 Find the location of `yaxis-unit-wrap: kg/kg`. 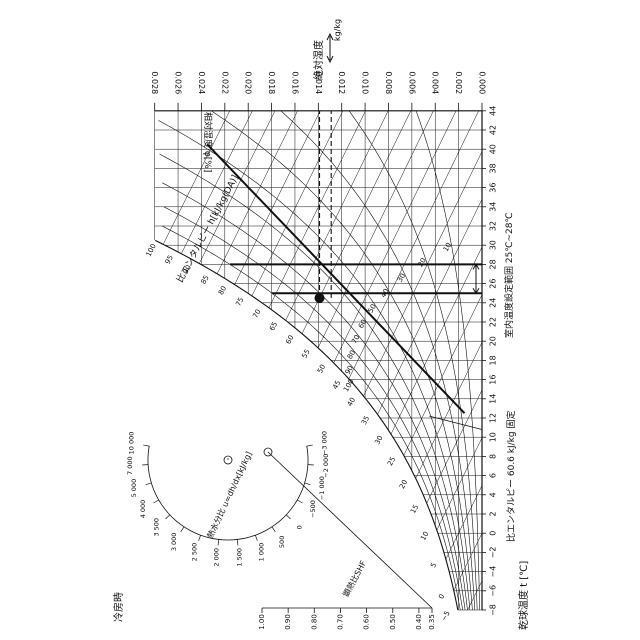

yaxis-unit-wrap: kg/kg is located at coordinates (337, 30).